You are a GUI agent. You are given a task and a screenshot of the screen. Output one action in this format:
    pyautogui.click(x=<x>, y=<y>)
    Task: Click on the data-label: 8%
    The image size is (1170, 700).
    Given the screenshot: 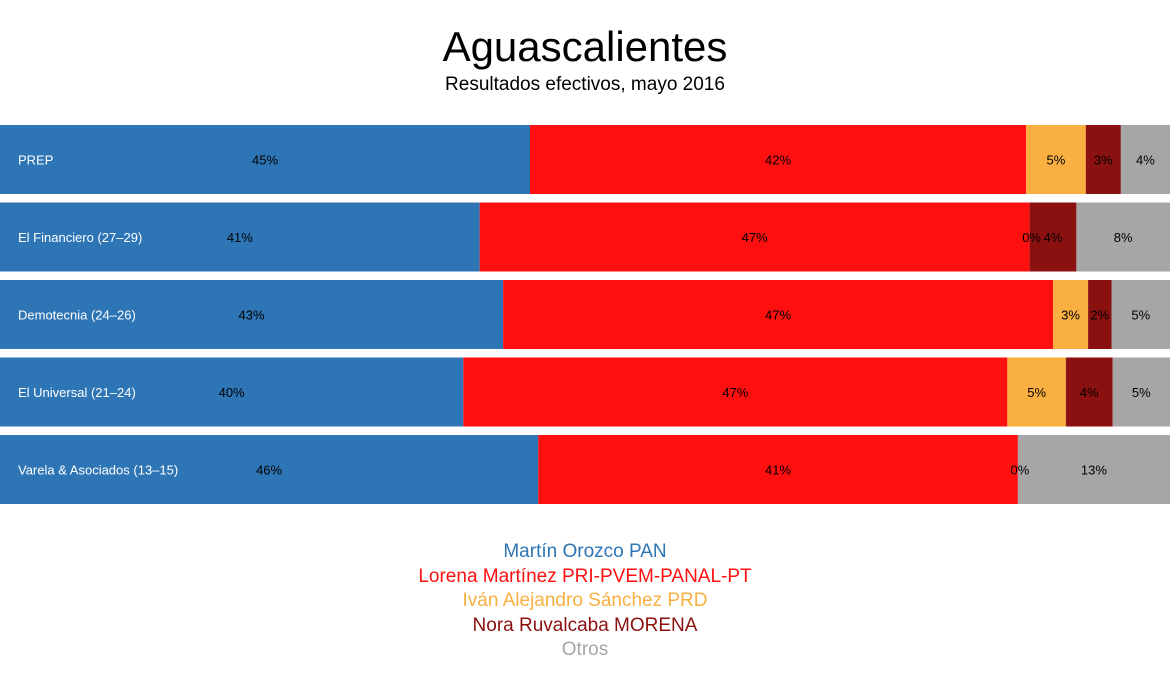 What is the action you would take?
    pyautogui.click(x=1123, y=237)
    